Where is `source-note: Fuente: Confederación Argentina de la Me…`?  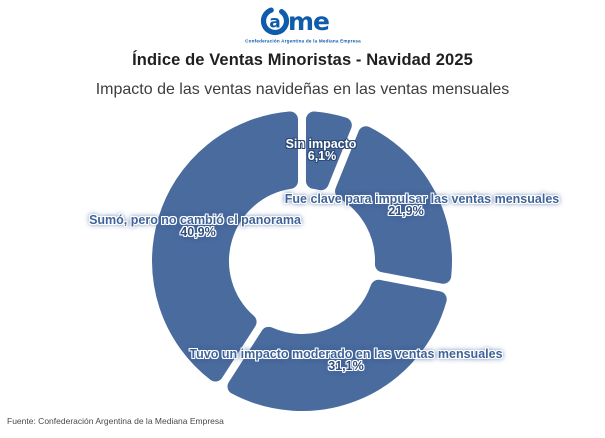
source-note: Fuente: Confederación Argentina de la Me… is located at coordinates (115, 421).